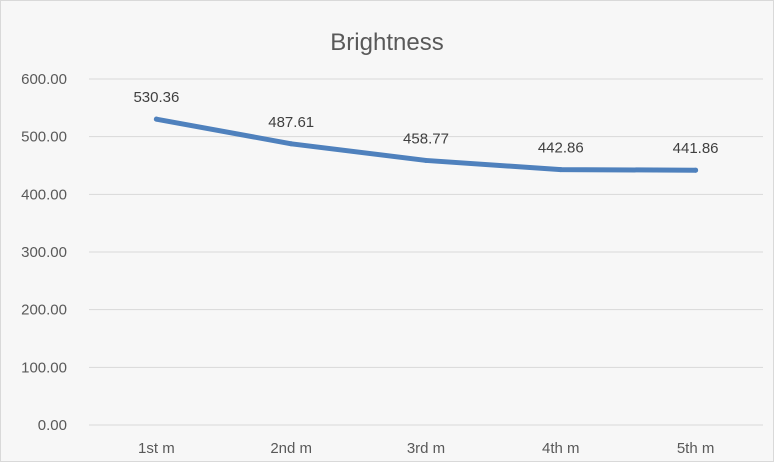 Image resolution: width=774 pixels, height=462 pixels. Describe the element at coordinates (52, 425) in the screenshot. I see `y-tick-label: 0.00` at that location.